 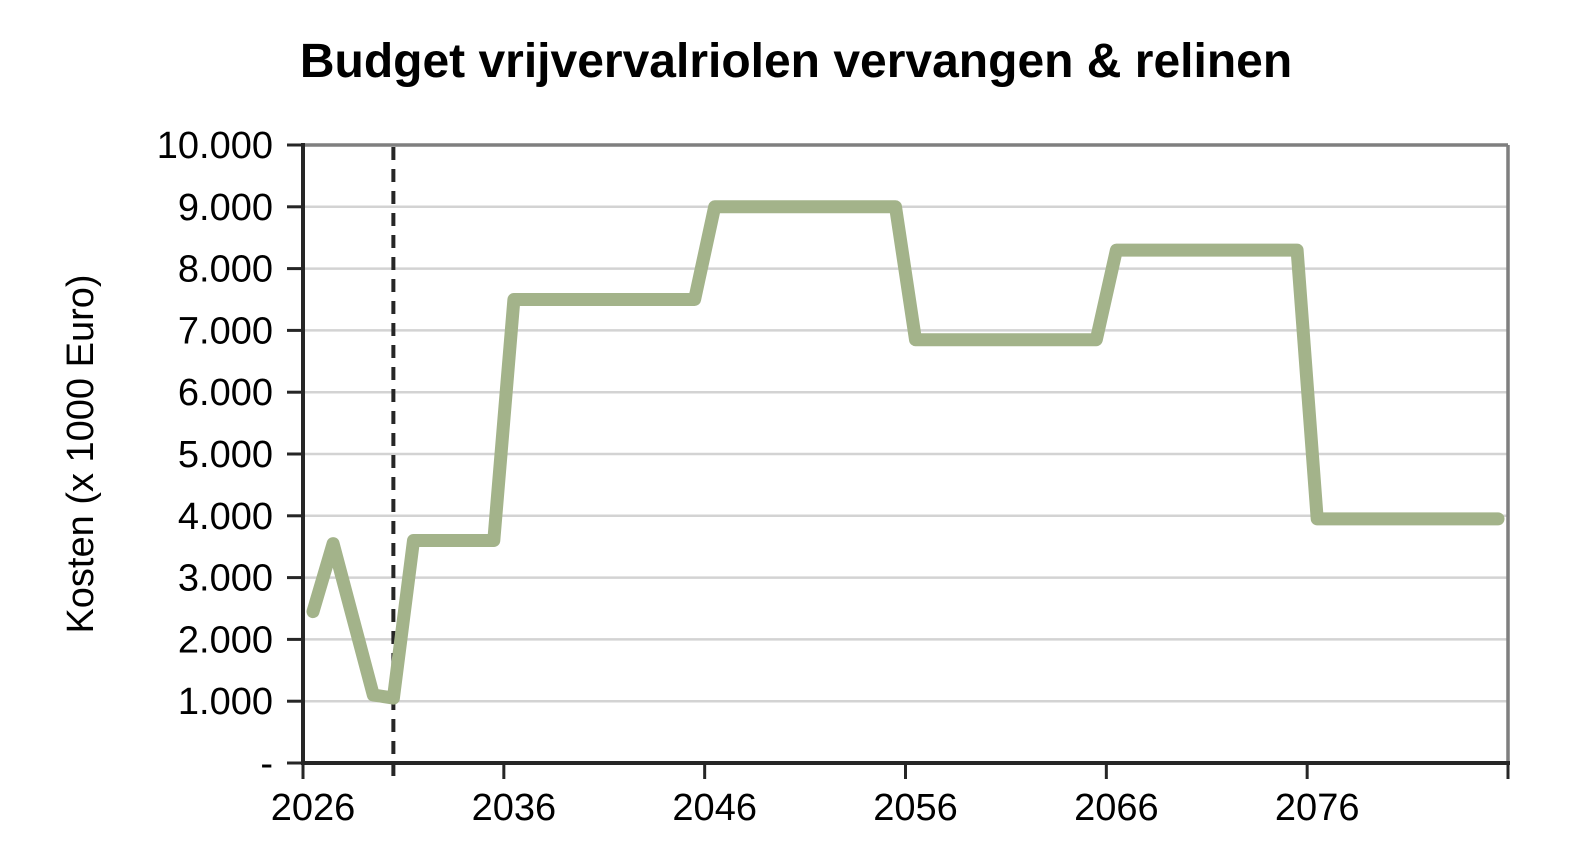 What do you see at coordinates (81, 454) in the screenshot?
I see `y-axis-title: Kosten (x 1000 Euro)` at bounding box center [81, 454].